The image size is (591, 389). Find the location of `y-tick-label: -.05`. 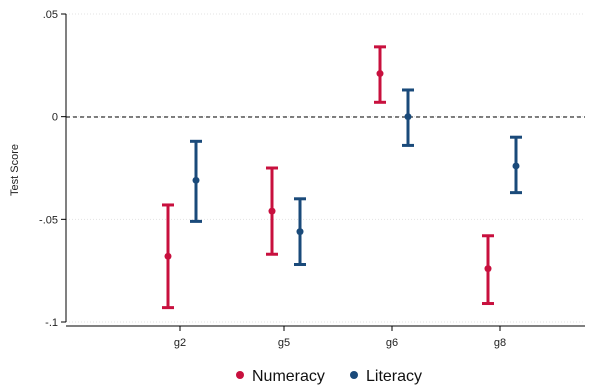

y-tick-label: -.05 is located at coordinates (48, 220).